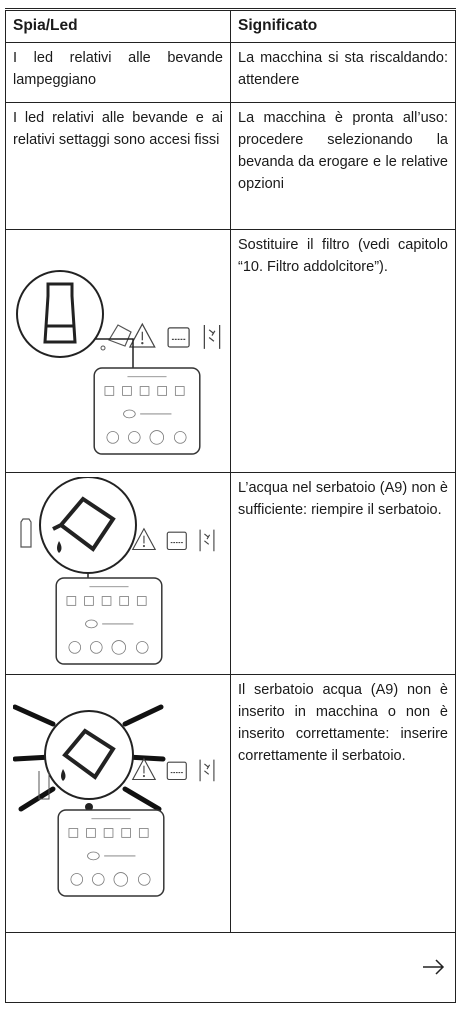 This screenshot has width=461, height=1016. I want to click on led-cell: I led relativi alle bevande lampeggiano, so click(118, 72).